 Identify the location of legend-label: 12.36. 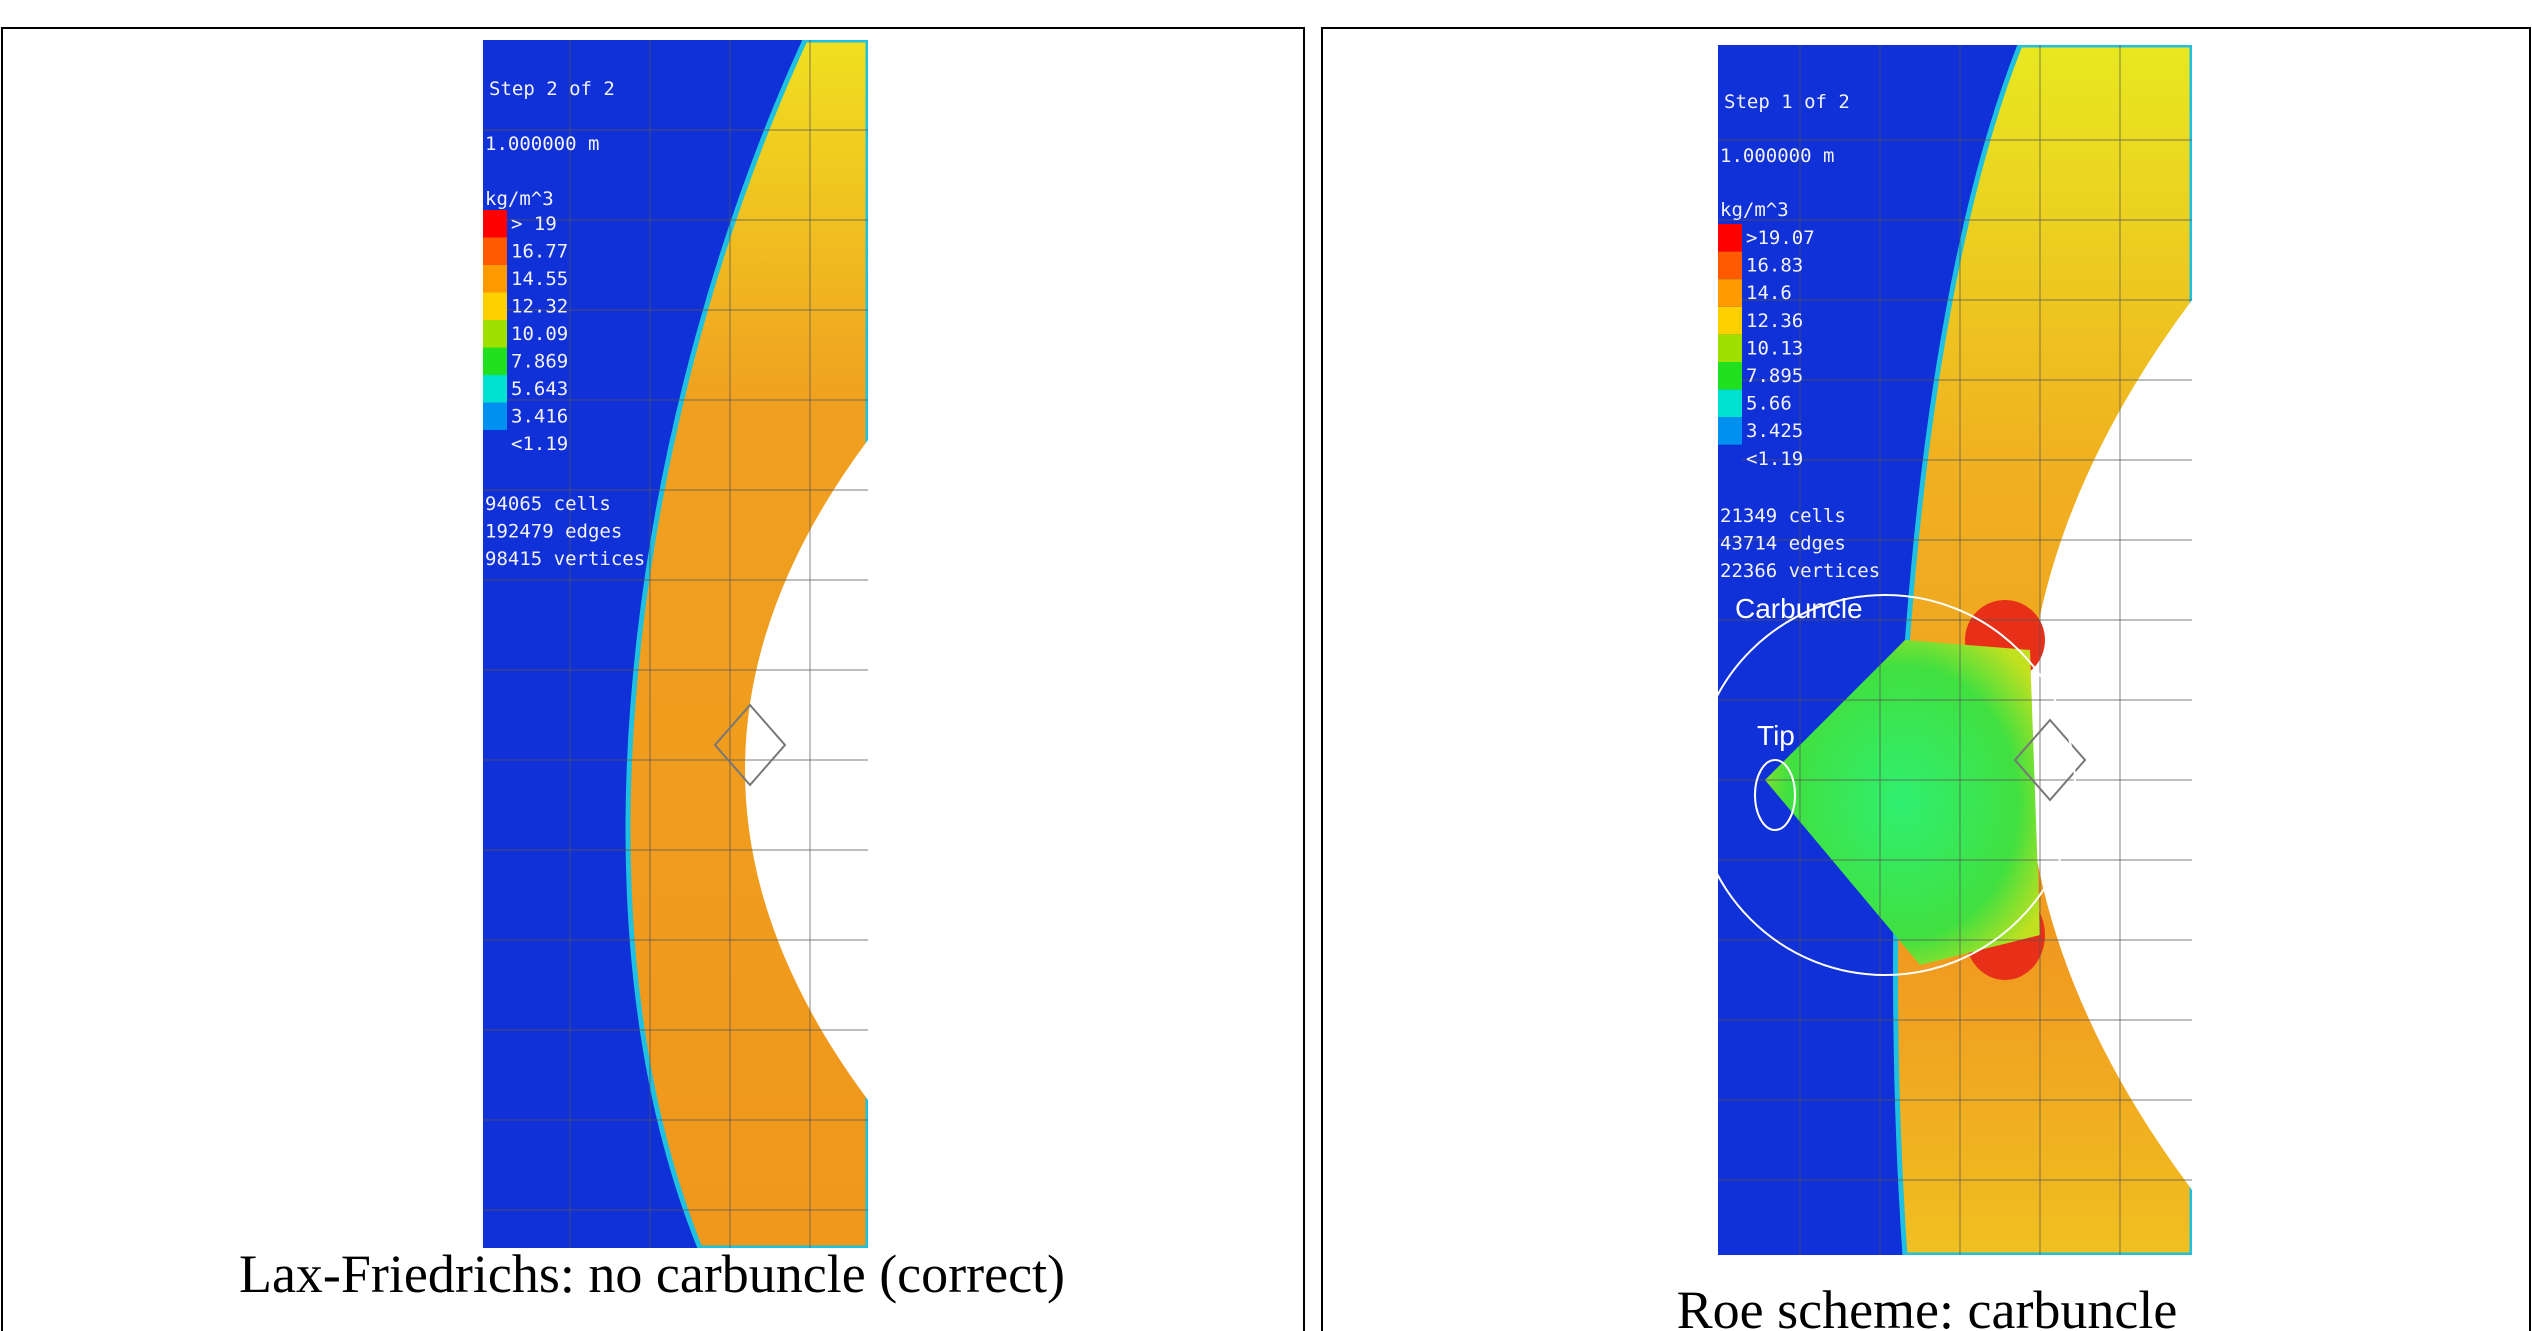
(1774, 321).